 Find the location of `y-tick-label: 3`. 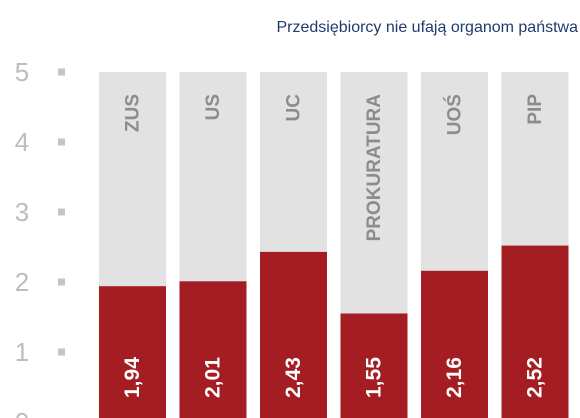

y-tick-label: 3 is located at coordinates (22, 212).